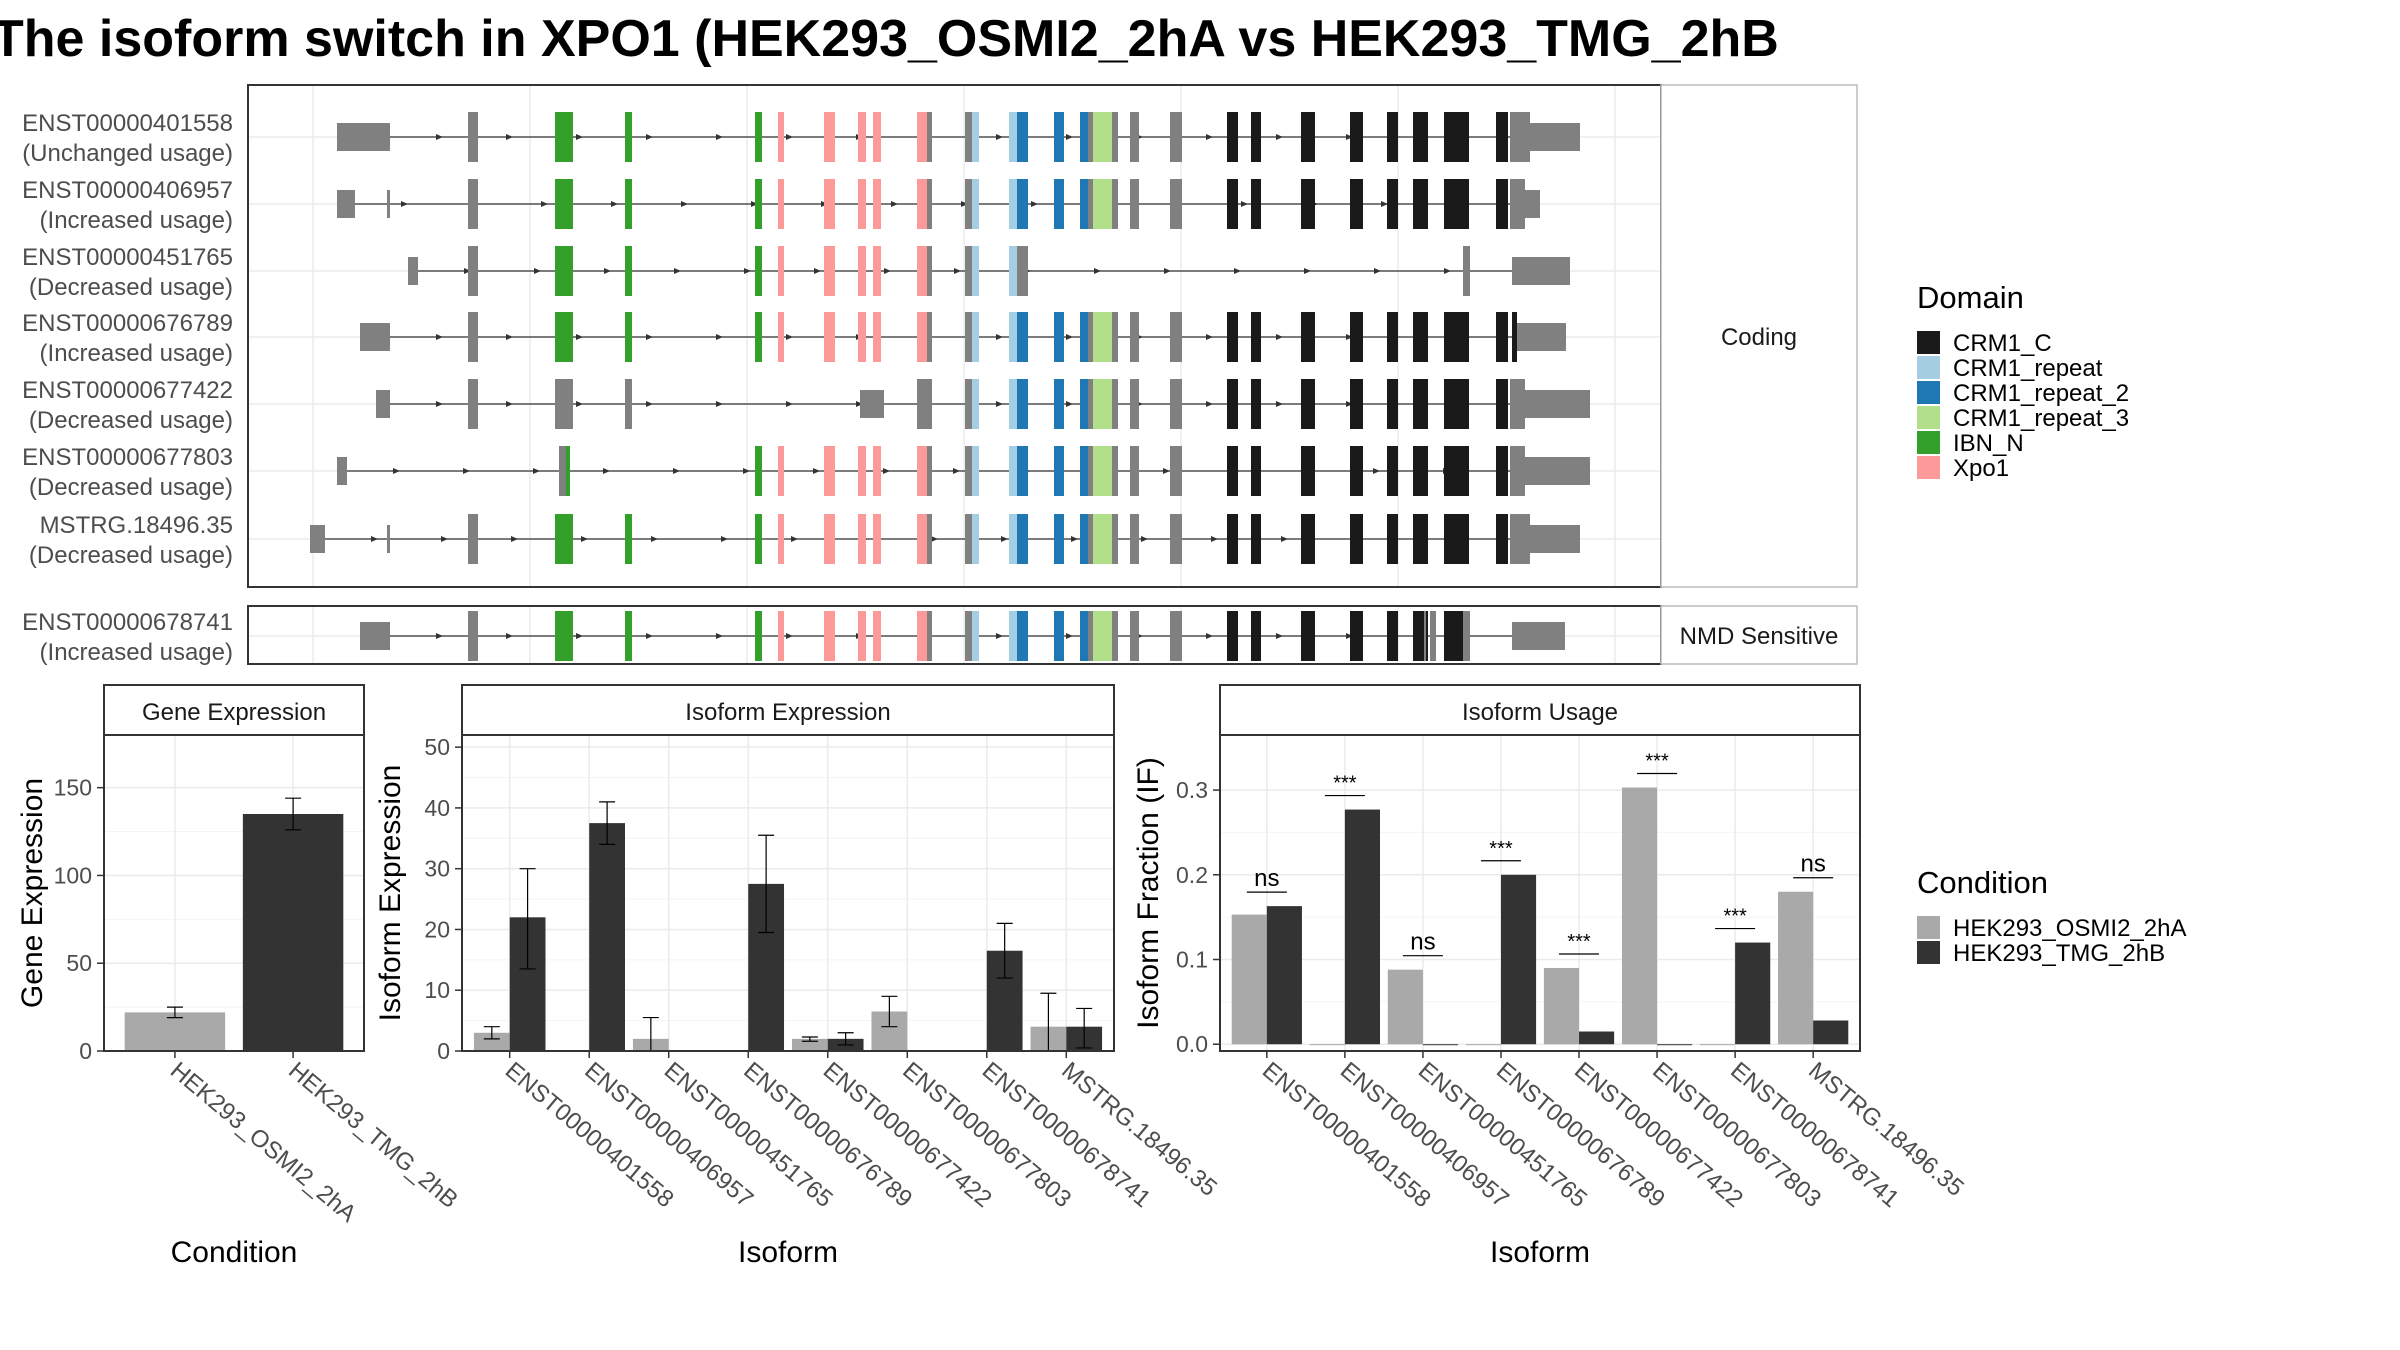  Describe the element at coordinates (437, 990) in the screenshot. I see `y-tick-label: 10` at that location.